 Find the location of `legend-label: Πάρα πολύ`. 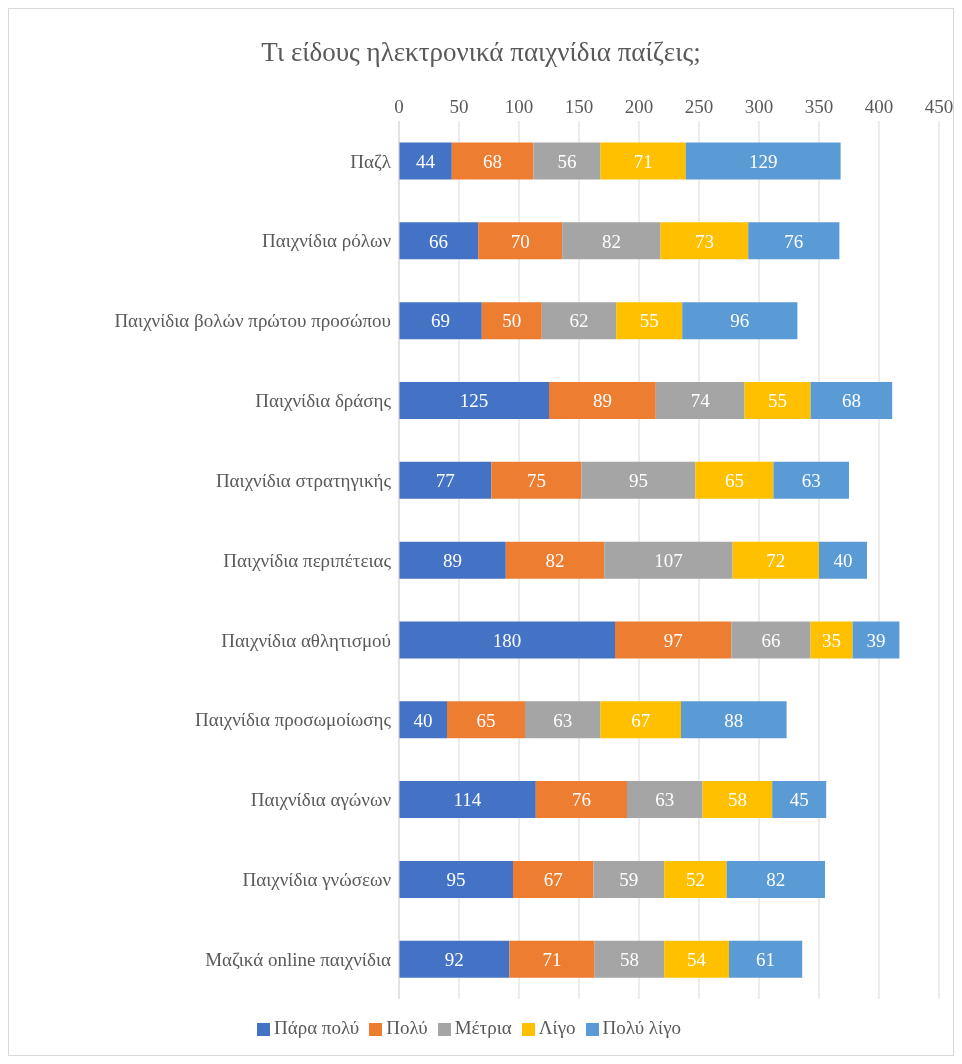

legend-label: Πάρα πολύ is located at coordinates (316, 1027).